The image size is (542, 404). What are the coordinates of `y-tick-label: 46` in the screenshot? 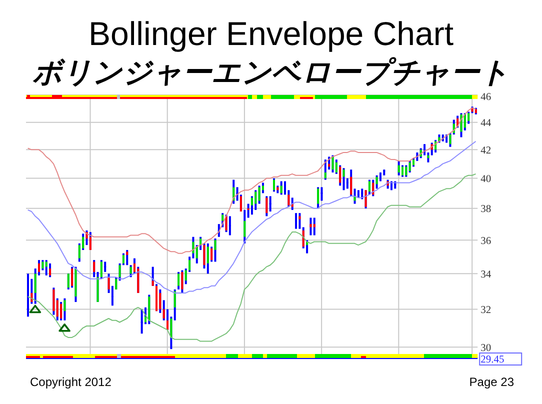 It's located at (486, 97).